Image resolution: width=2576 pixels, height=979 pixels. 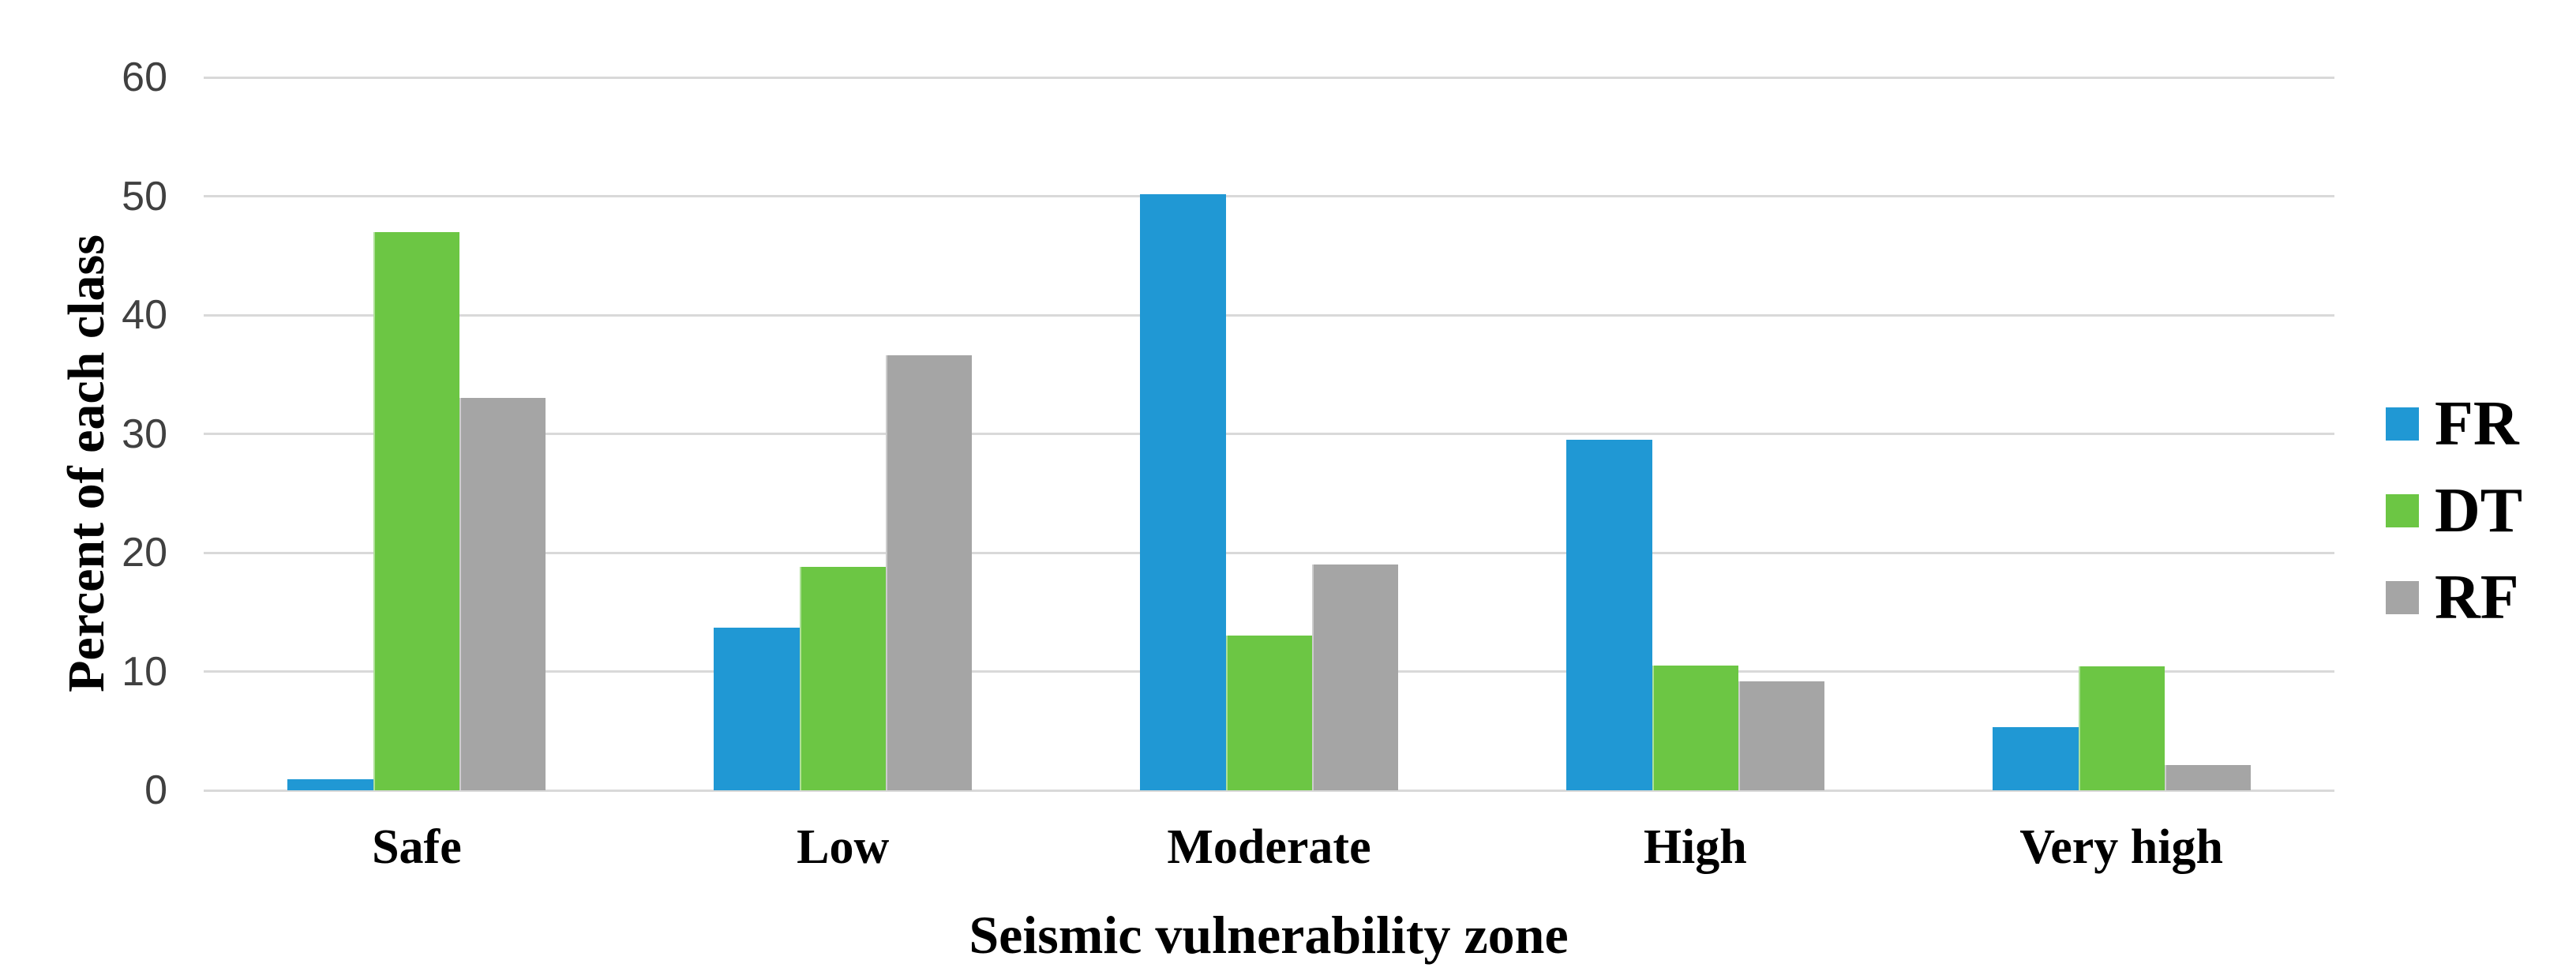 What do you see at coordinates (843, 679) in the screenshot?
I see `bar-DT-low` at bounding box center [843, 679].